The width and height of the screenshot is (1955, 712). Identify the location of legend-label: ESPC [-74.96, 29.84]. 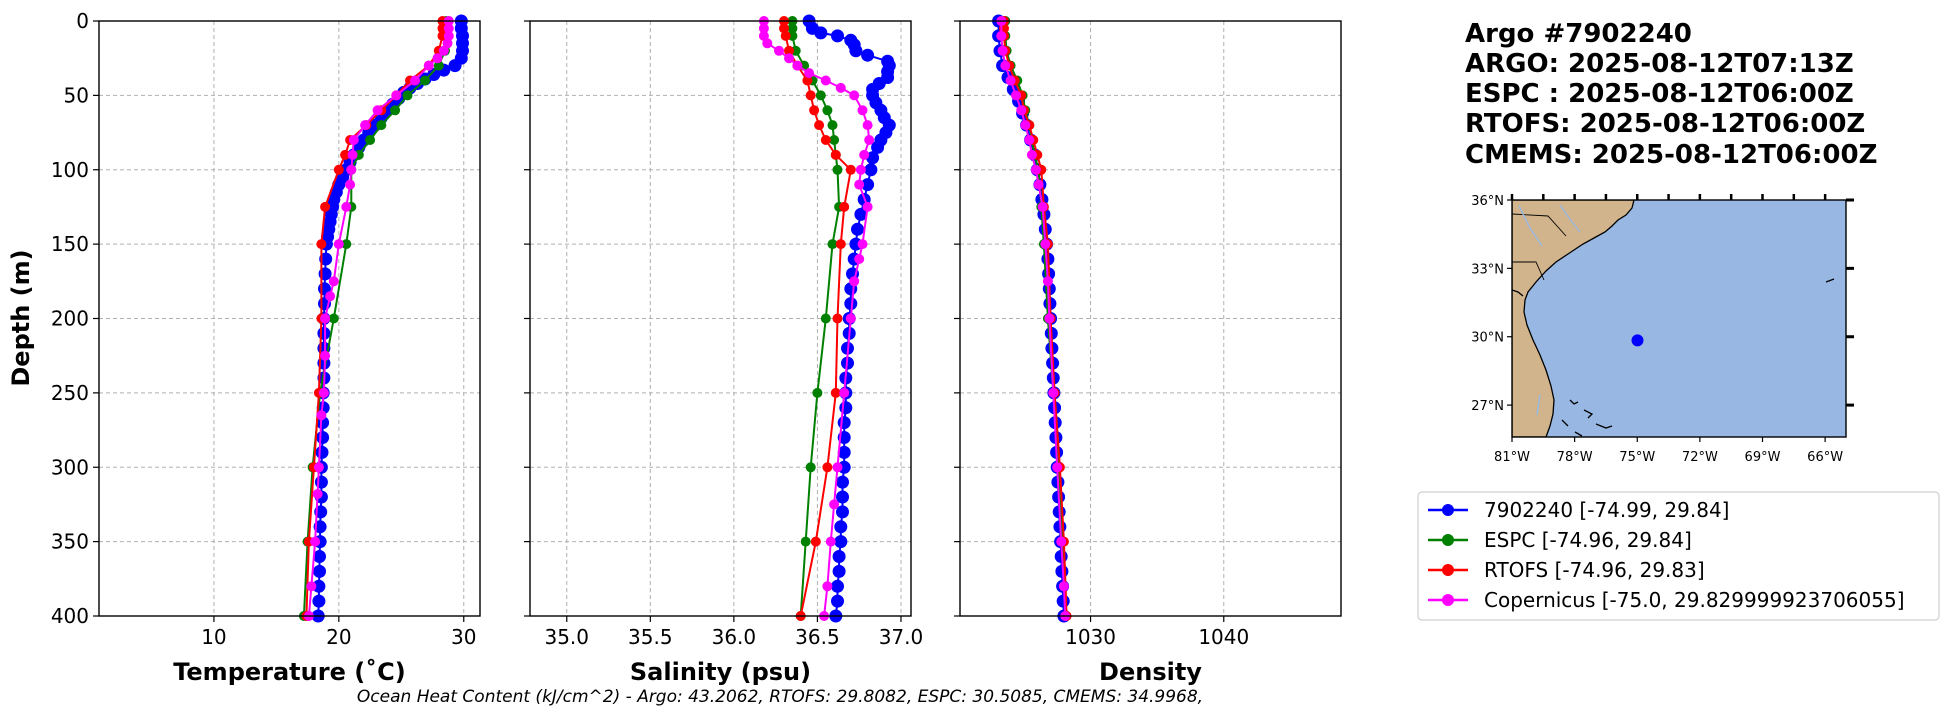
(1588, 540).